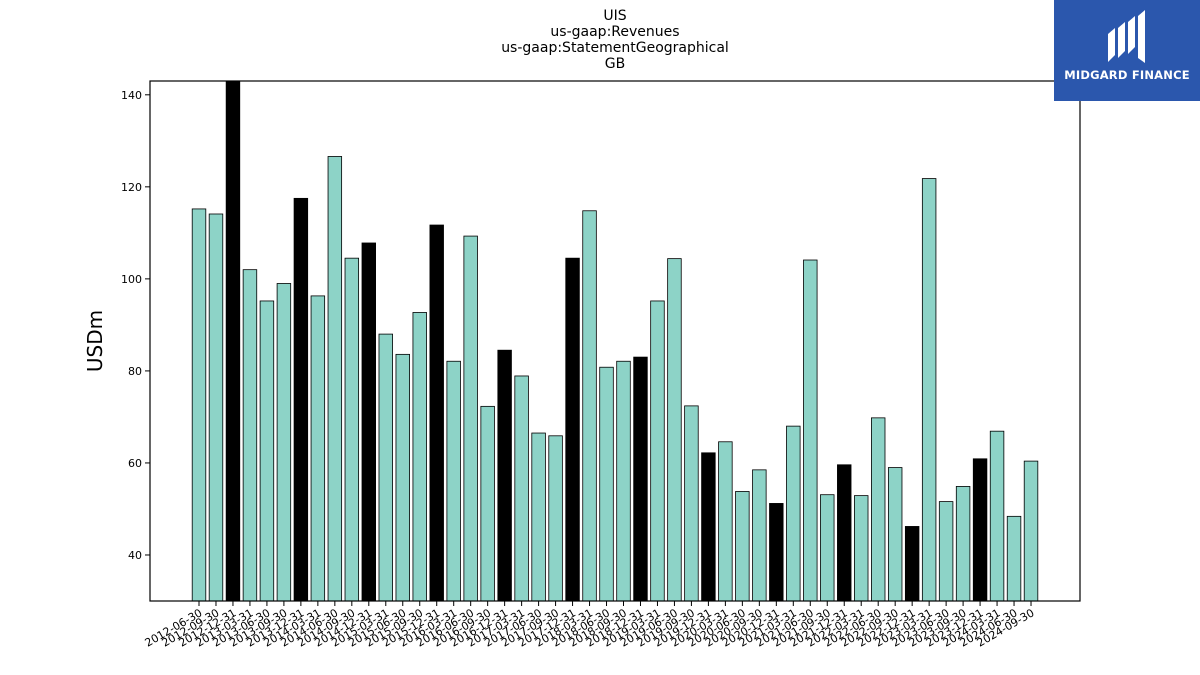  Describe the element at coordinates (135, 325) in the screenshot. I see `y-axis: 40 60 80 100 120 140` at that location.